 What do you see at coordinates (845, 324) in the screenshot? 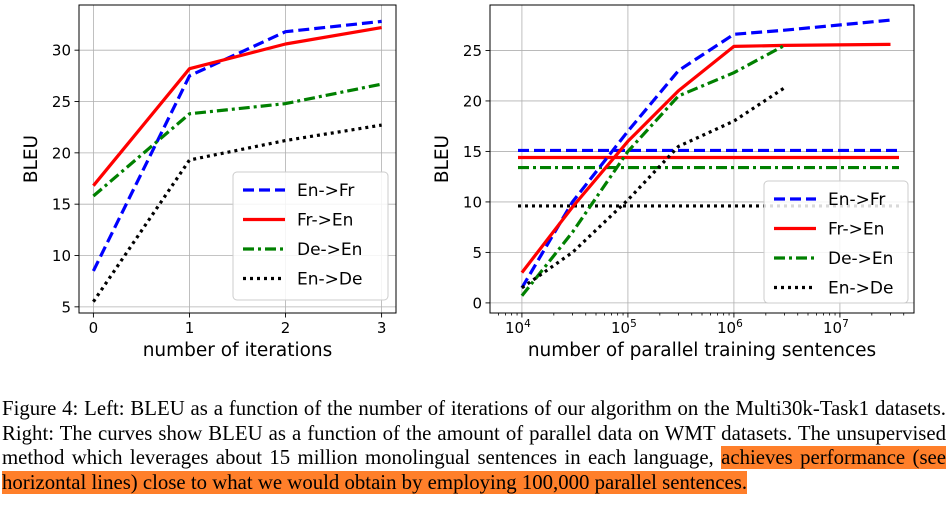
I see `x-tick-exponent: 7` at bounding box center [845, 324].